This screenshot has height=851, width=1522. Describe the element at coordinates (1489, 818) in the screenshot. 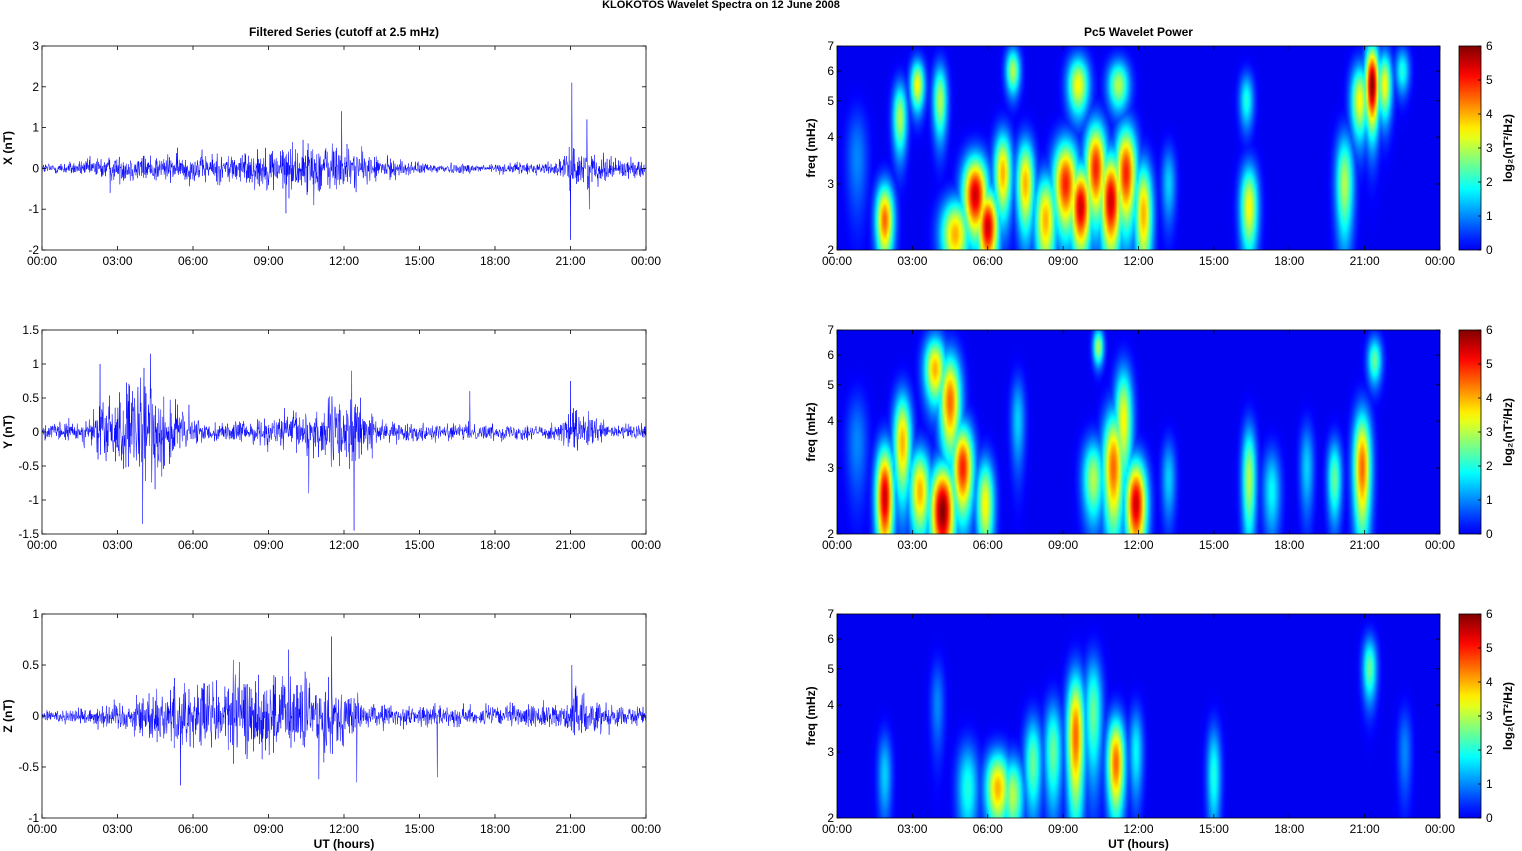

I see `right-bottom-colorbar-tick-label: 0` at that location.